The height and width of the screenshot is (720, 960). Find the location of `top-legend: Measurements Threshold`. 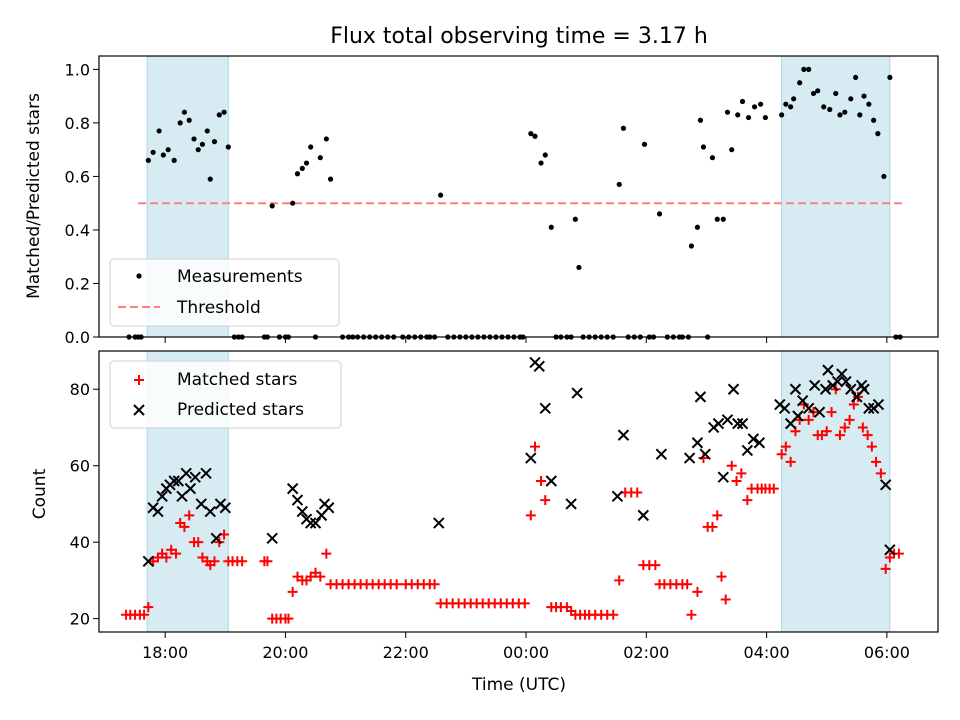

top-legend: Measurements Threshold is located at coordinates (224, 292).